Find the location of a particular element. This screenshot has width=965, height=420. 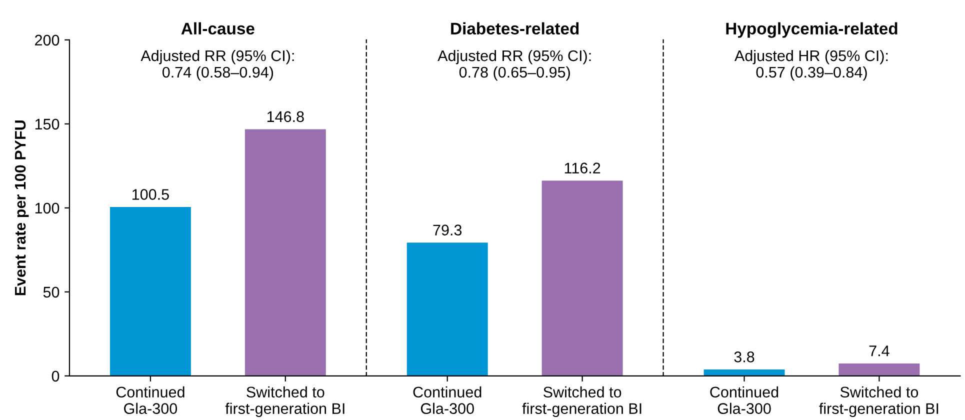

data-label: 116.2 is located at coordinates (582, 168).